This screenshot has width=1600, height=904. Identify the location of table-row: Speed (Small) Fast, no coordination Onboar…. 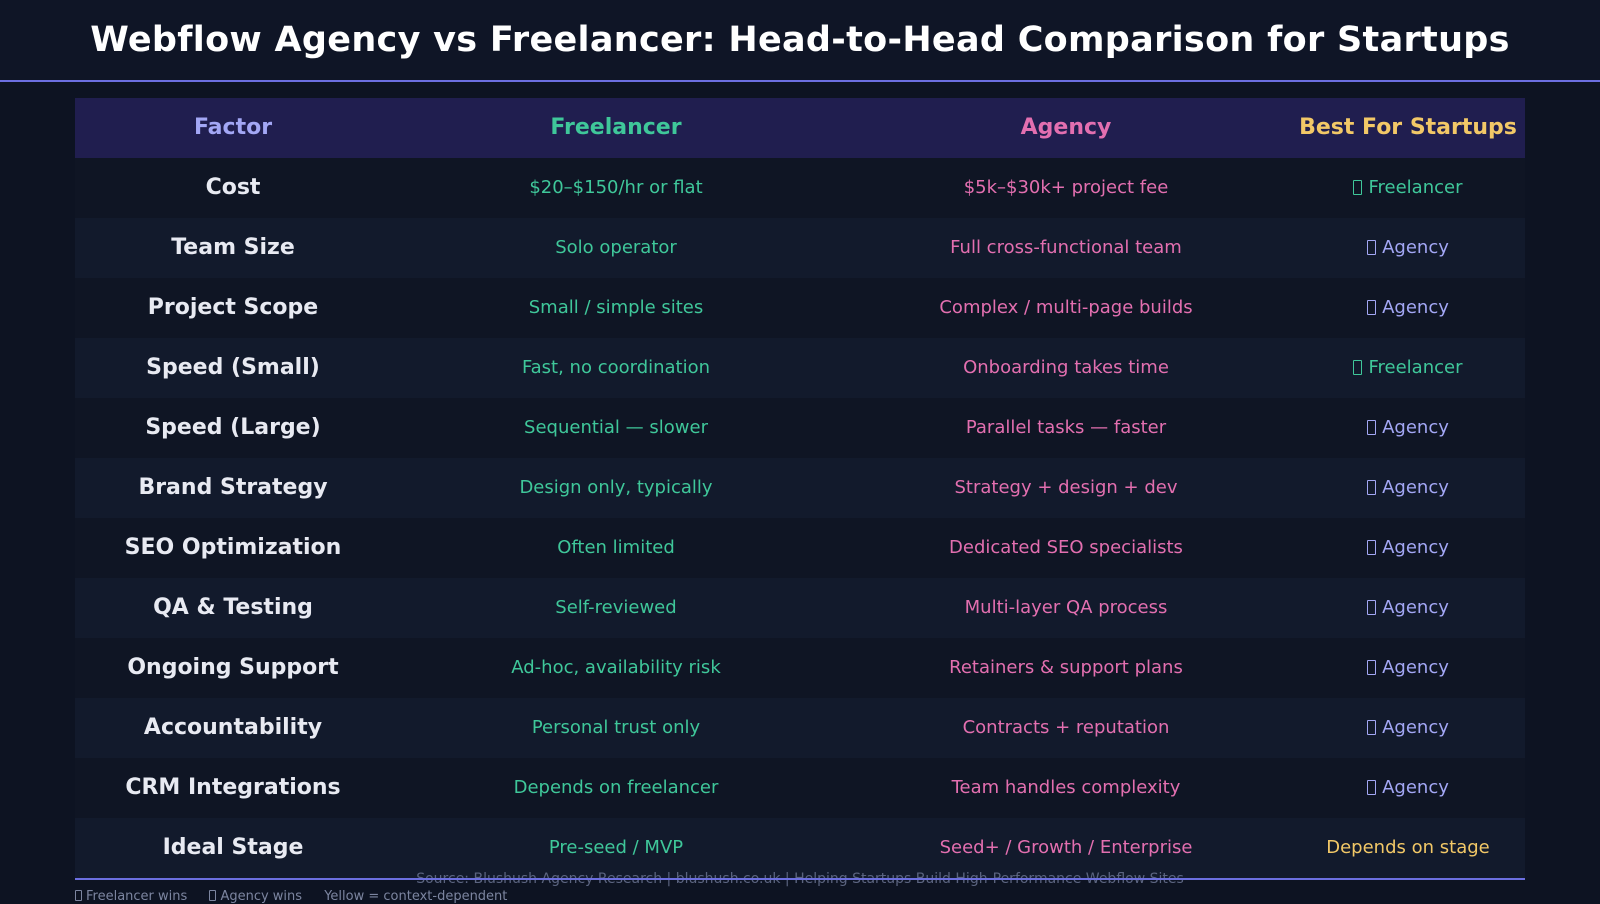
(800, 368).